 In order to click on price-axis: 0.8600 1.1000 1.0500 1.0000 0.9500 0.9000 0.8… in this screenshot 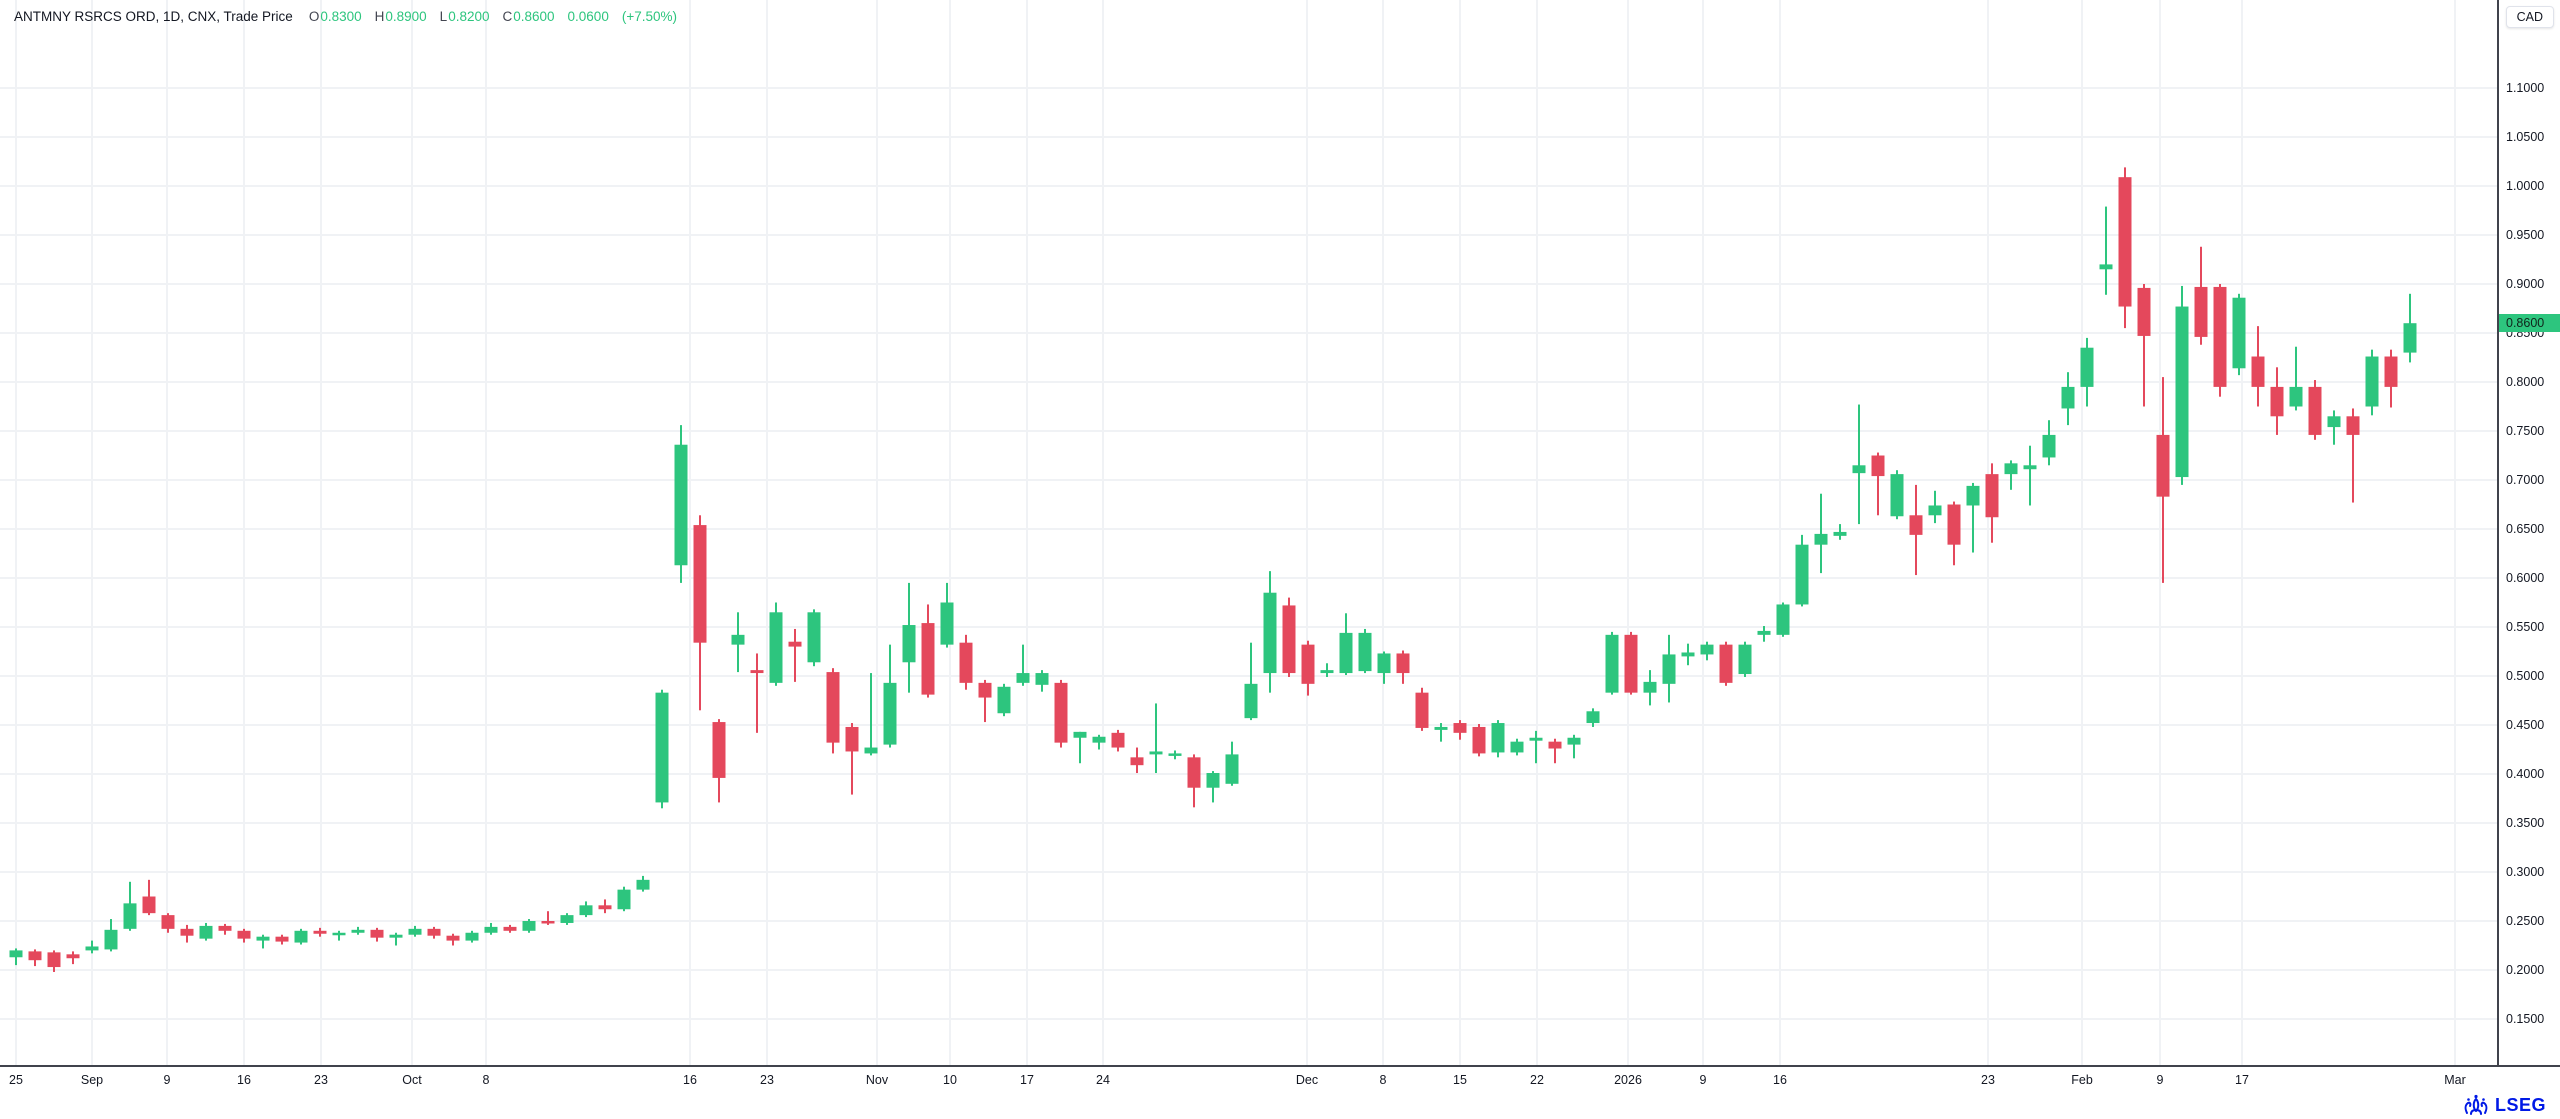, I will do `click(2528, 532)`.